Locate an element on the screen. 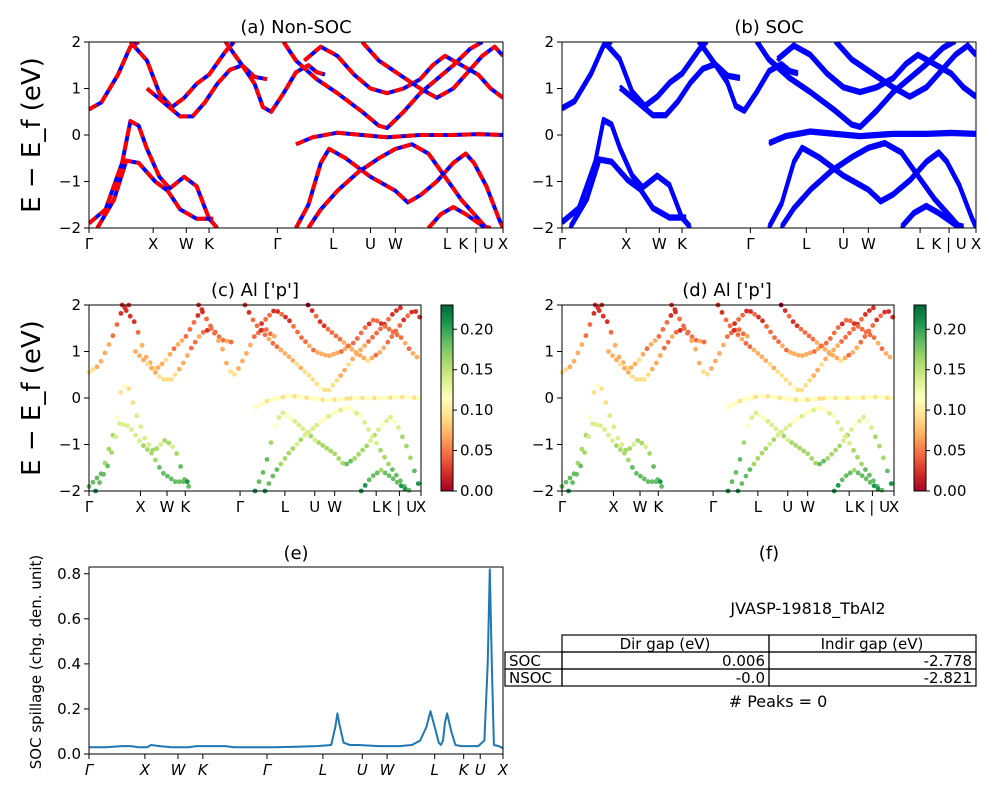 The height and width of the screenshot is (800, 1000). panel-e-line is located at coordinates (296, 659).